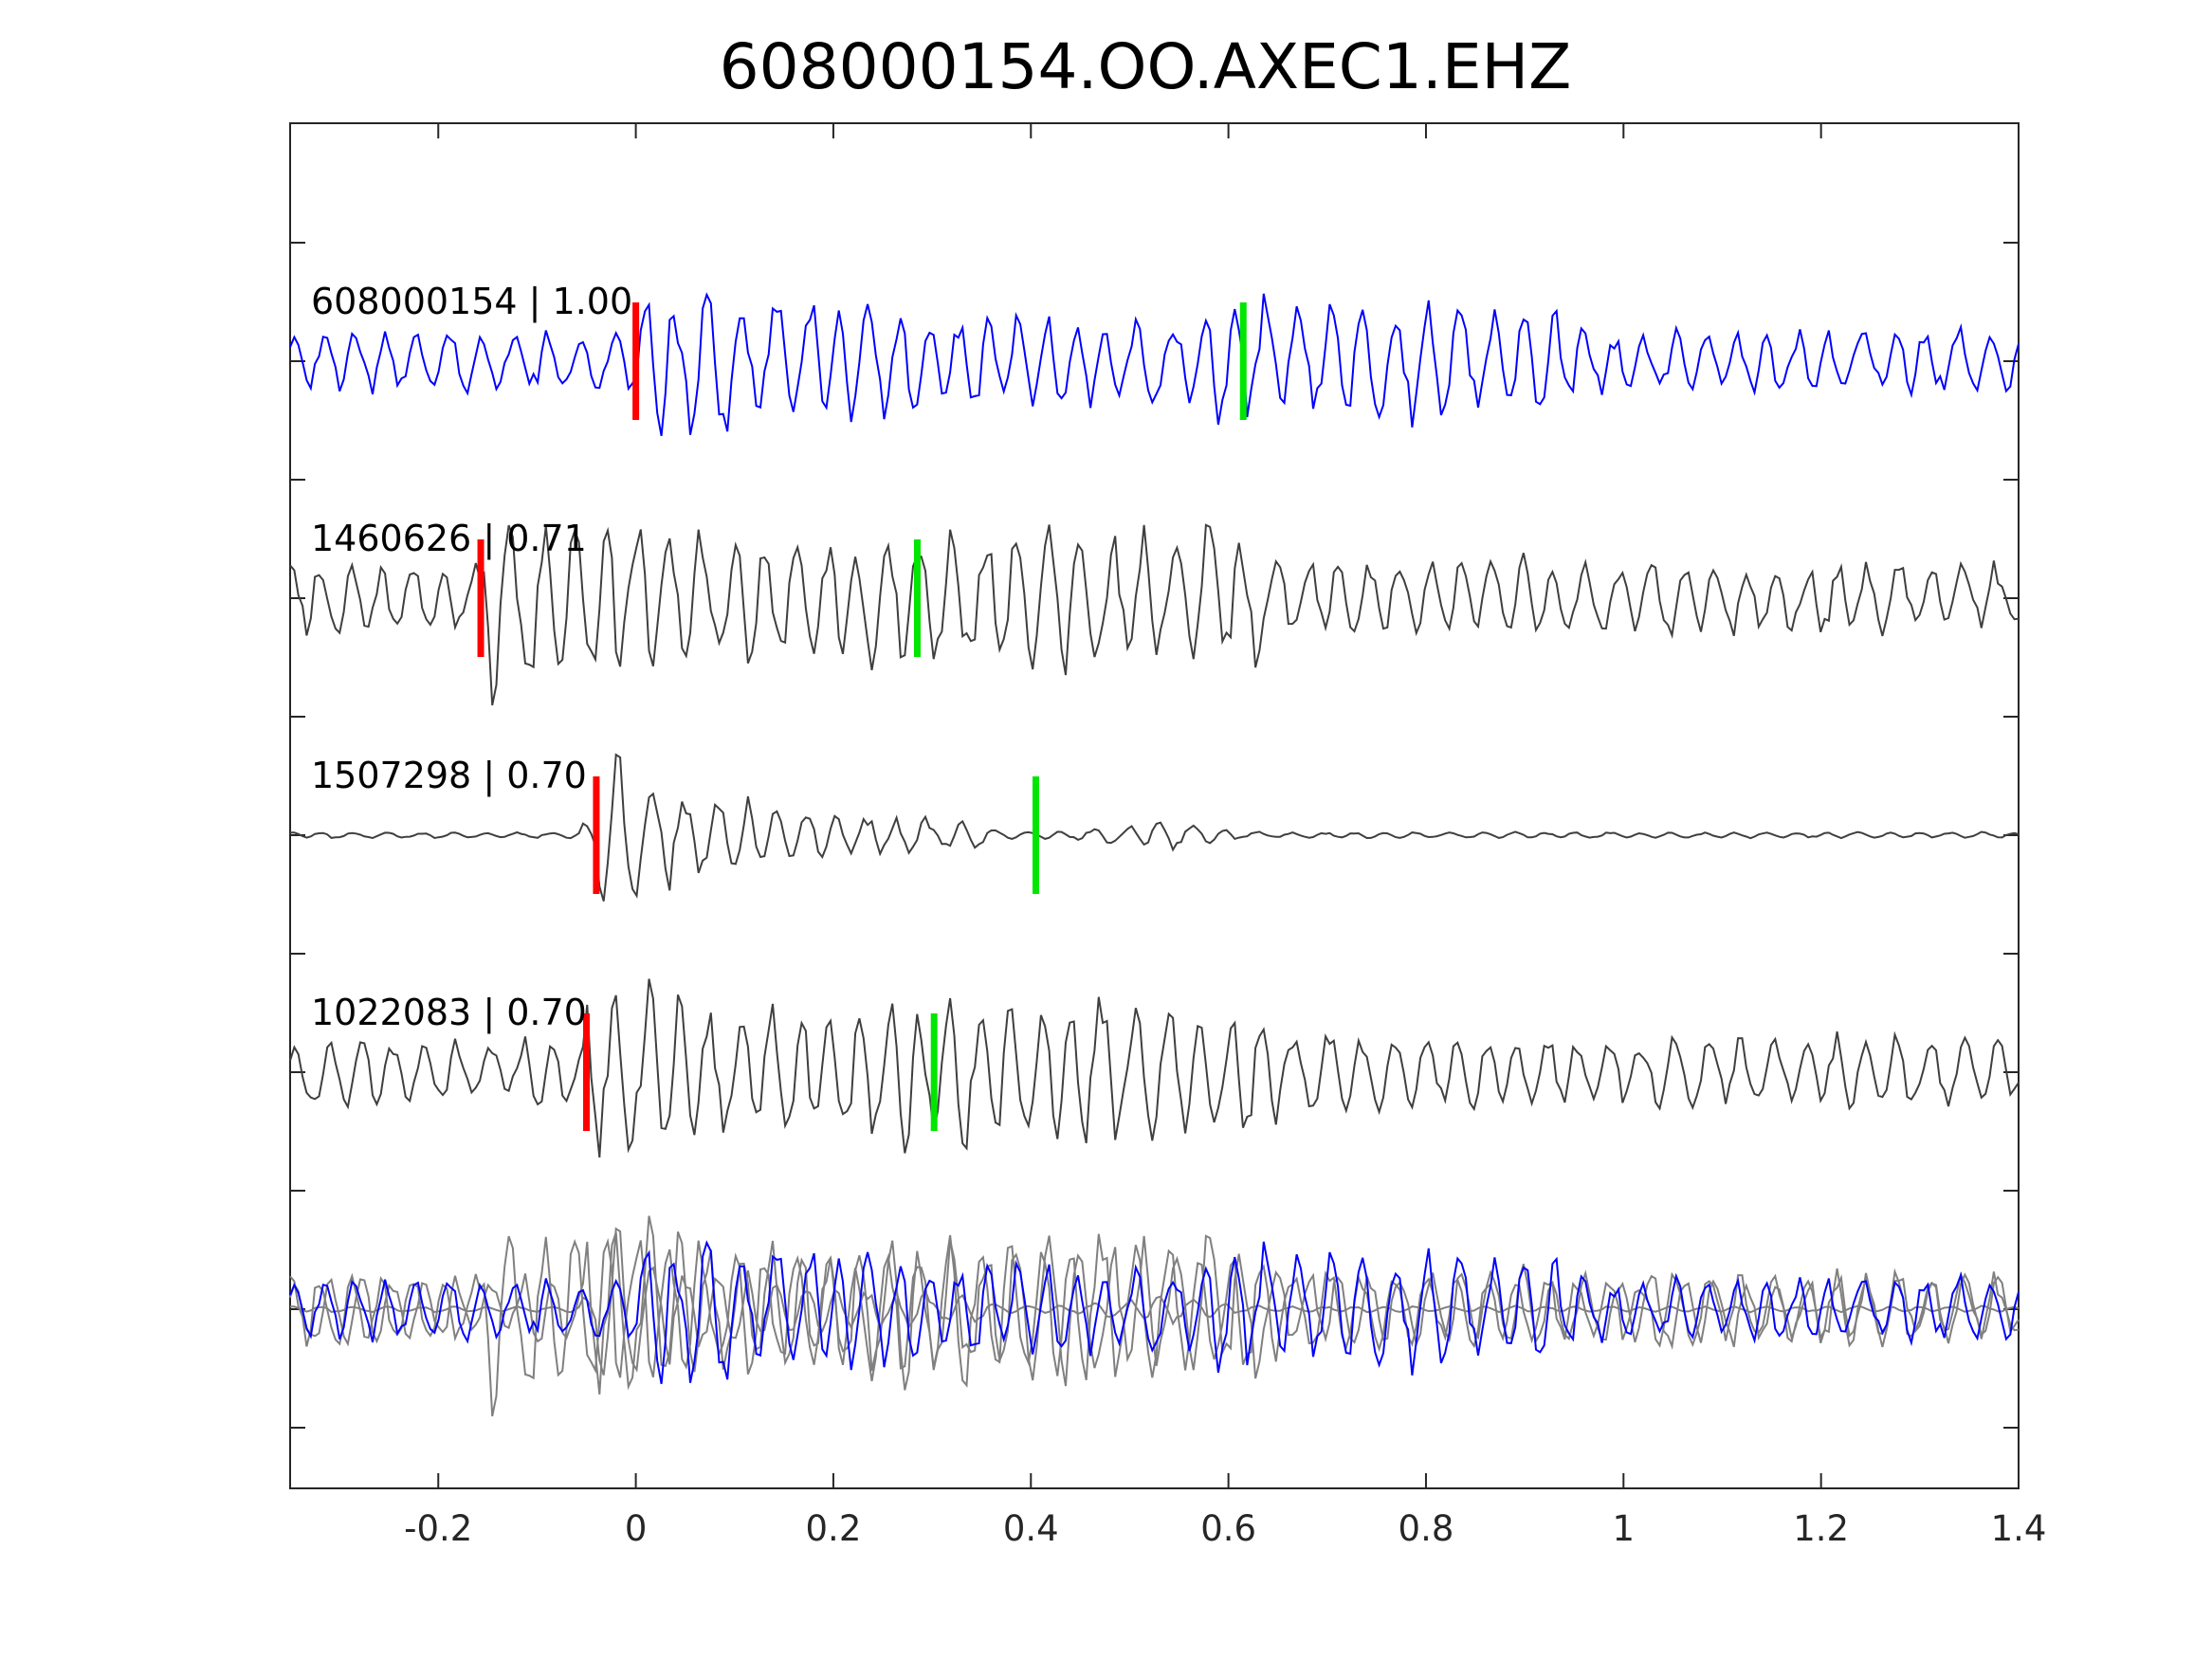 The height and width of the screenshot is (1659, 2212). Describe the element at coordinates (449, 539) in the screenshot. I see `trace-label-2: 1460626 | 0.71` at that location.